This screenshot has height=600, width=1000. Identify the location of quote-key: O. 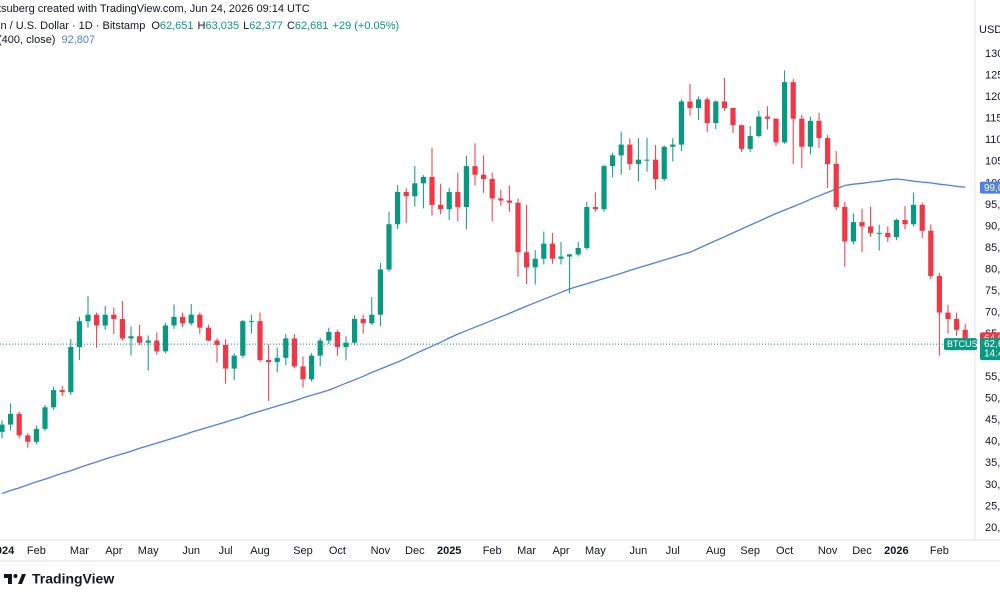
(155, 26).